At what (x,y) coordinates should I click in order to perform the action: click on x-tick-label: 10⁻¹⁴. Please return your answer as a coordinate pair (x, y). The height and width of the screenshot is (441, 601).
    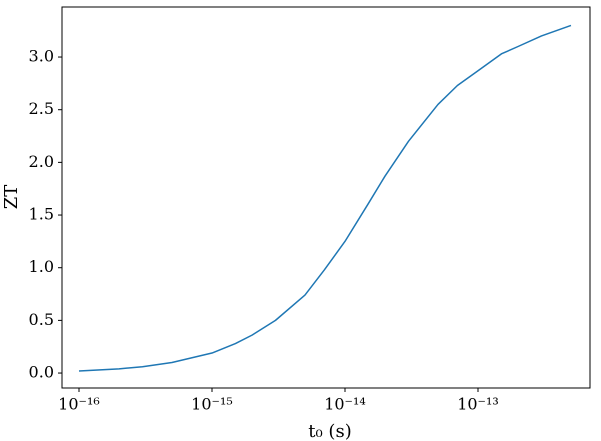
    Looking at the image, I should click on (345, 404).